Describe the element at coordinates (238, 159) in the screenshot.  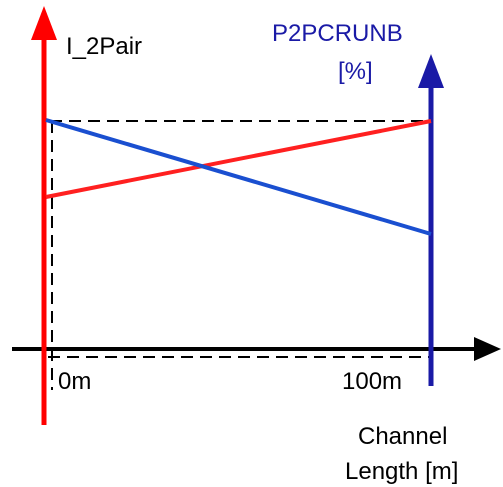
I see `current-red-line` at that location.